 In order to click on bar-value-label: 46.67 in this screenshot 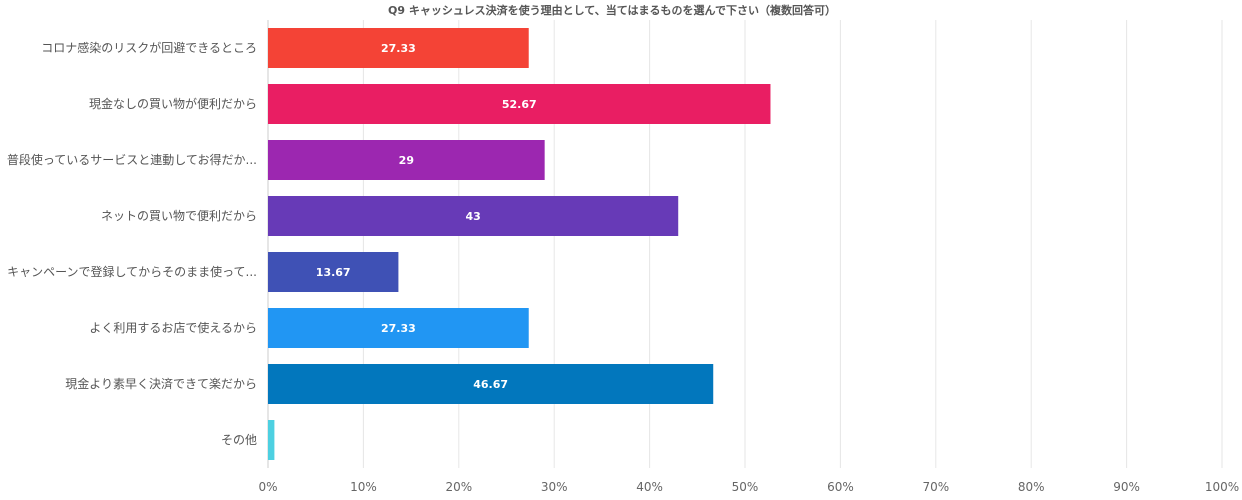, I will do `click(490, 384)`.